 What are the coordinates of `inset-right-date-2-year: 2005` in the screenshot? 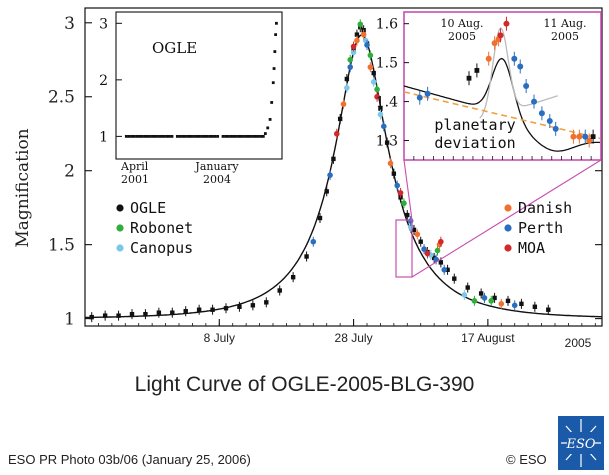 It's located at (565, 36).